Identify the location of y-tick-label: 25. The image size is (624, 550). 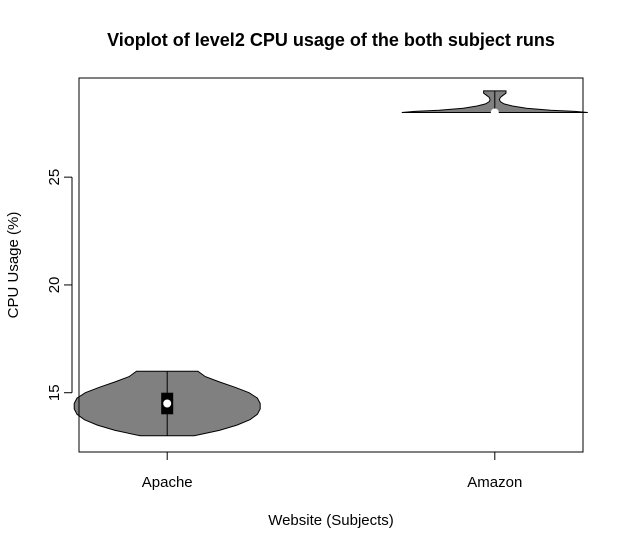
(54, 177).